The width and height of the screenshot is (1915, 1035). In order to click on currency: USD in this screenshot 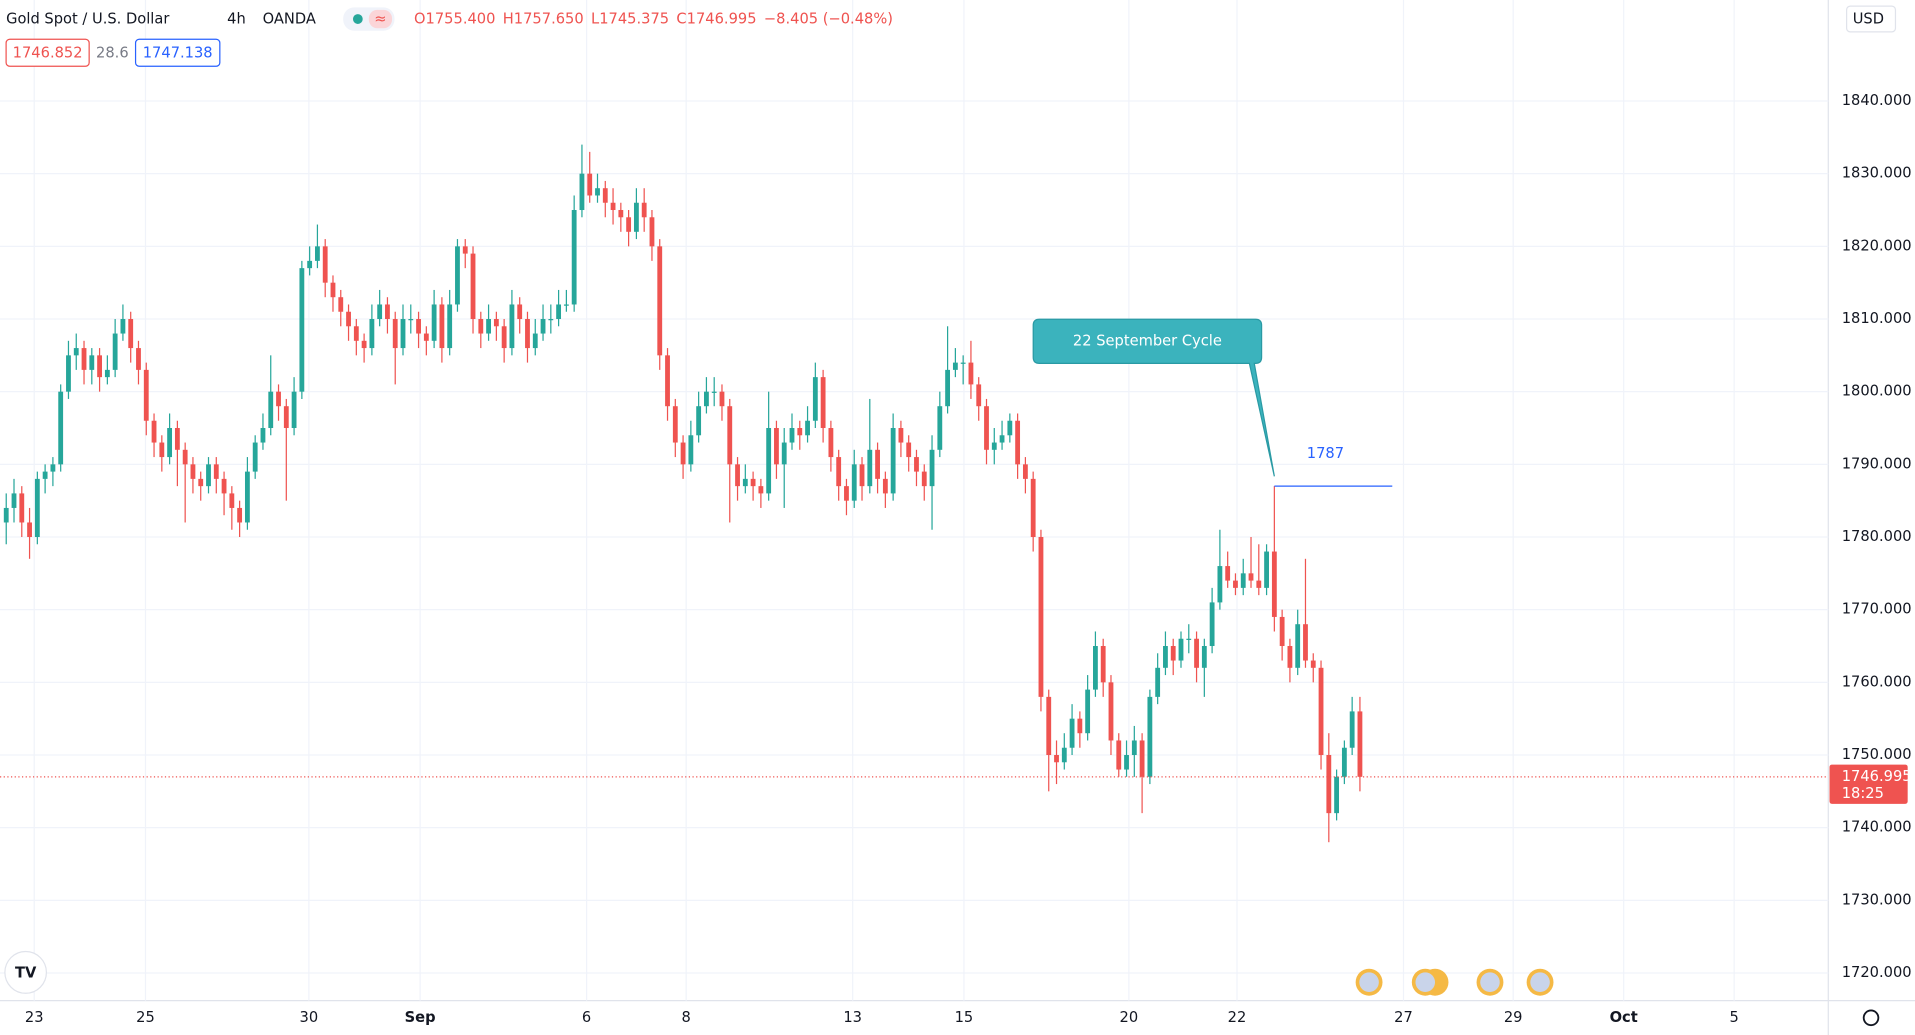, I will do `click(1868, 19)`.